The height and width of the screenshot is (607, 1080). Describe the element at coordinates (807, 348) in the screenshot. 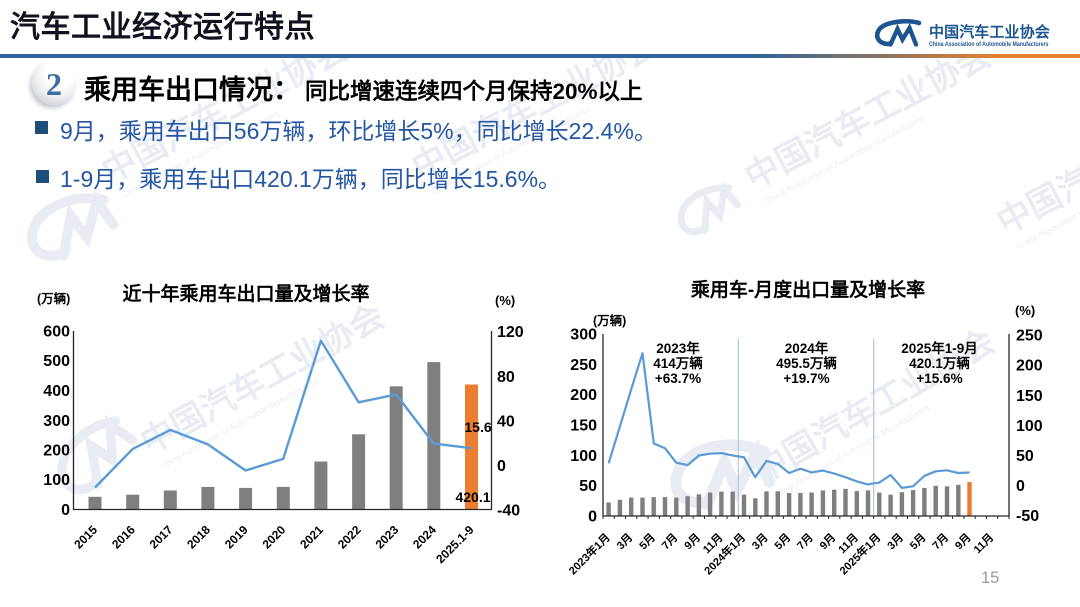

I see `svg-text: 2024年` at that location.